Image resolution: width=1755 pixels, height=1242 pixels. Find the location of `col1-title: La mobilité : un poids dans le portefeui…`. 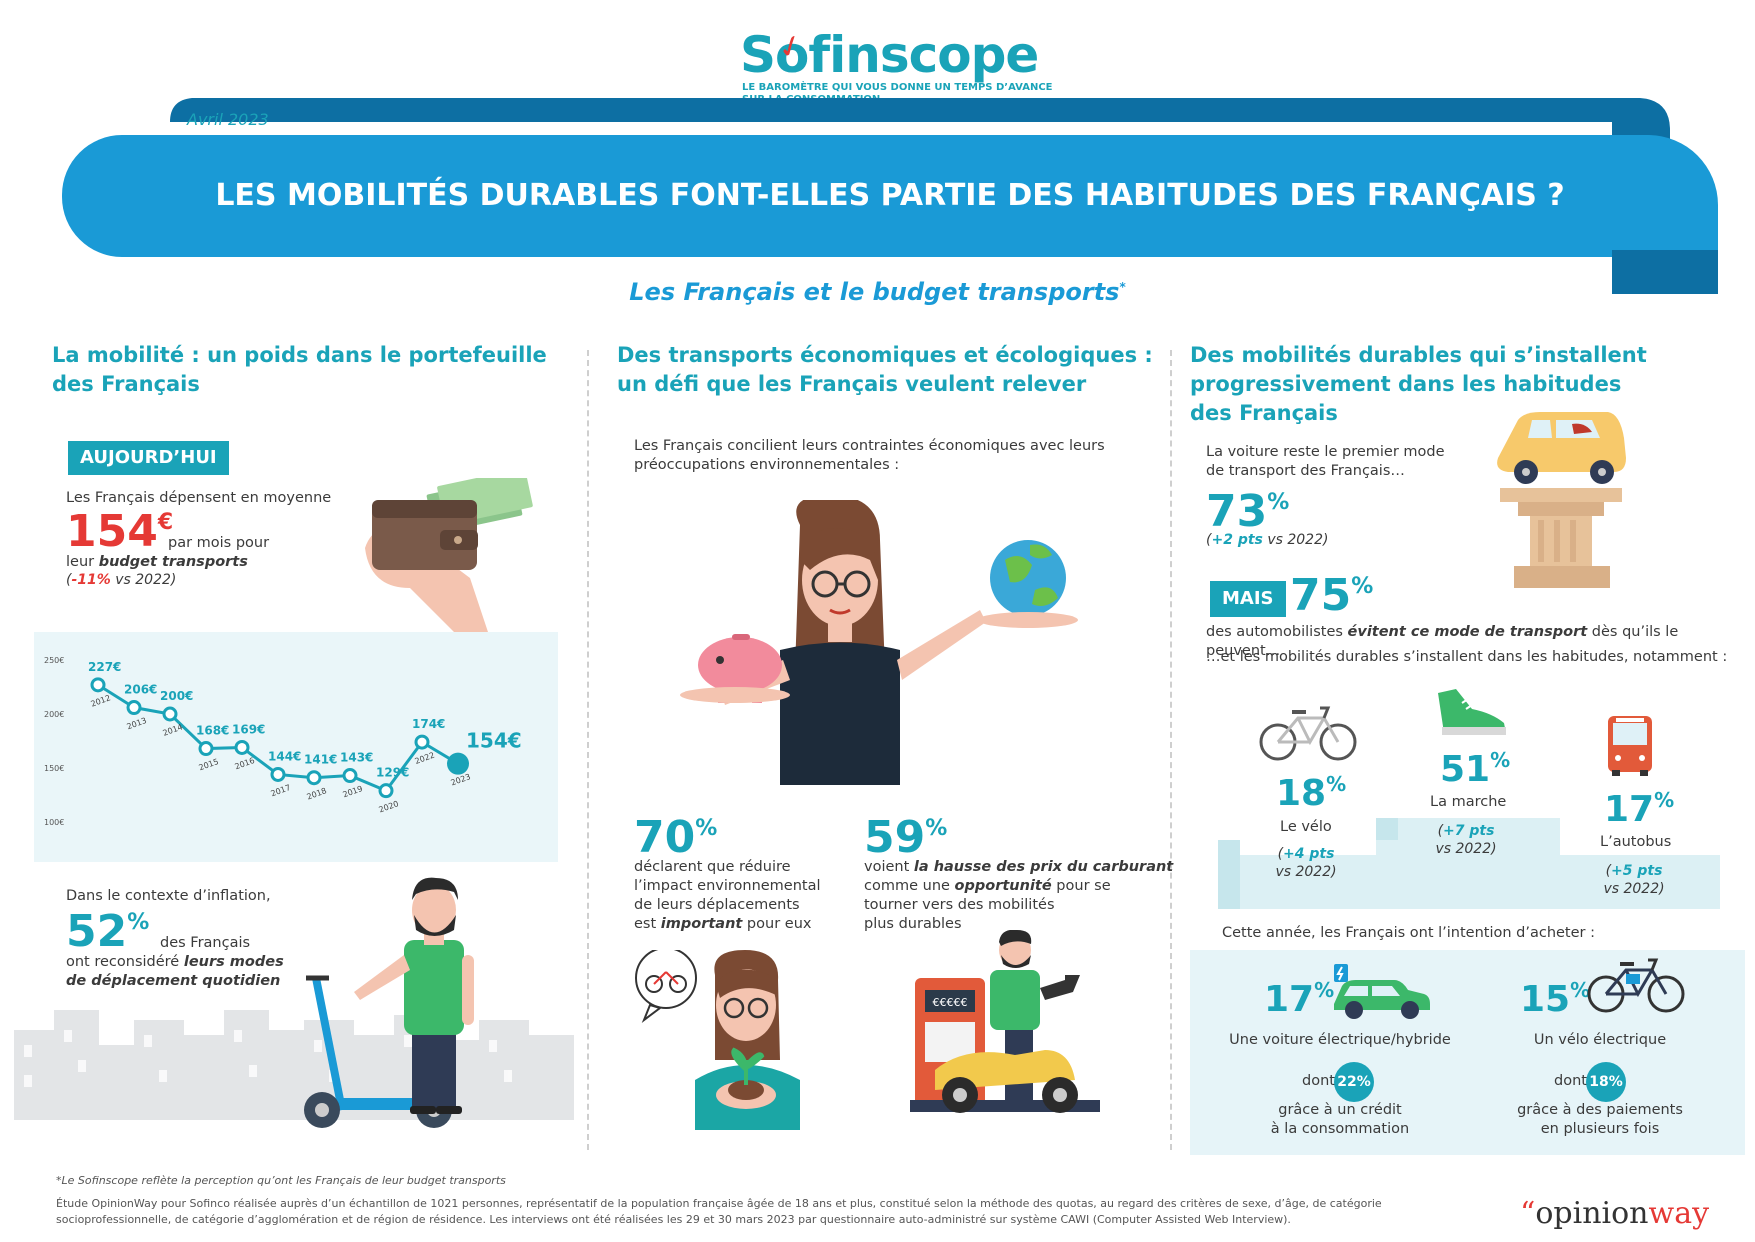

col1-title: La mobilité : un poids dans le portefeui… is located at coordinates (299, 369).